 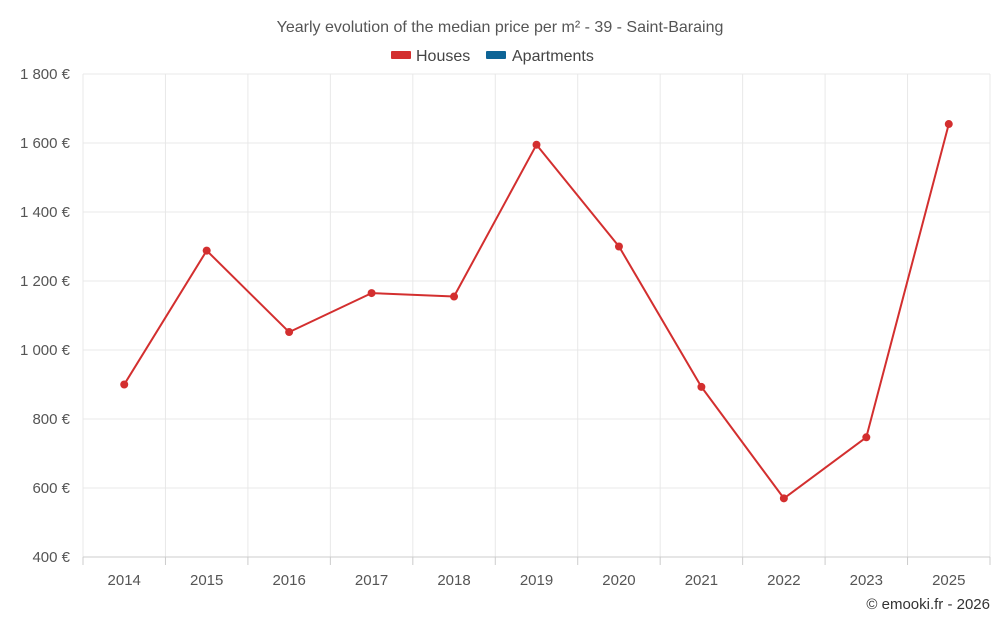 I want to click on x-tick-label: 2016, so click(x=288, y=580).